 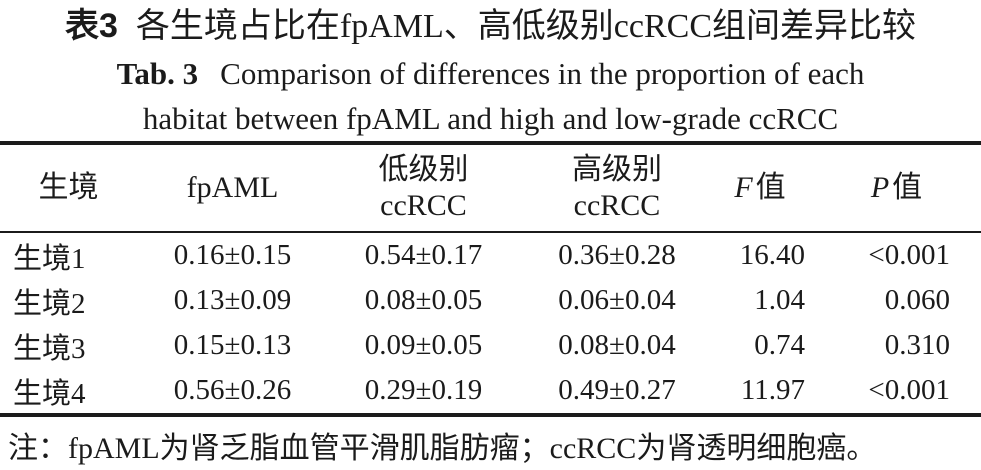 I want to click on col-header-habitat: 生境, so click(x=68, y=187).